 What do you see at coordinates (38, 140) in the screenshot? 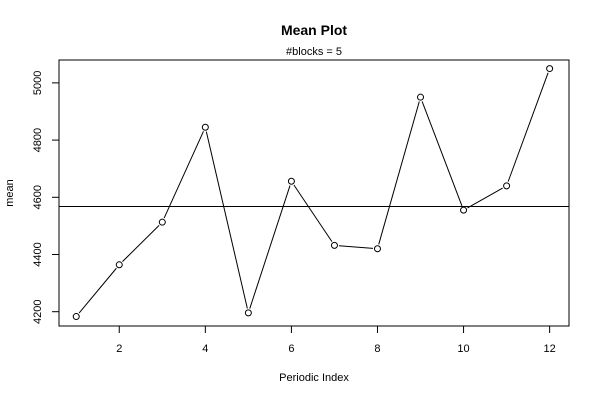
I see `y-tick-label-4800: 4800` at bounding box center [38, 140].